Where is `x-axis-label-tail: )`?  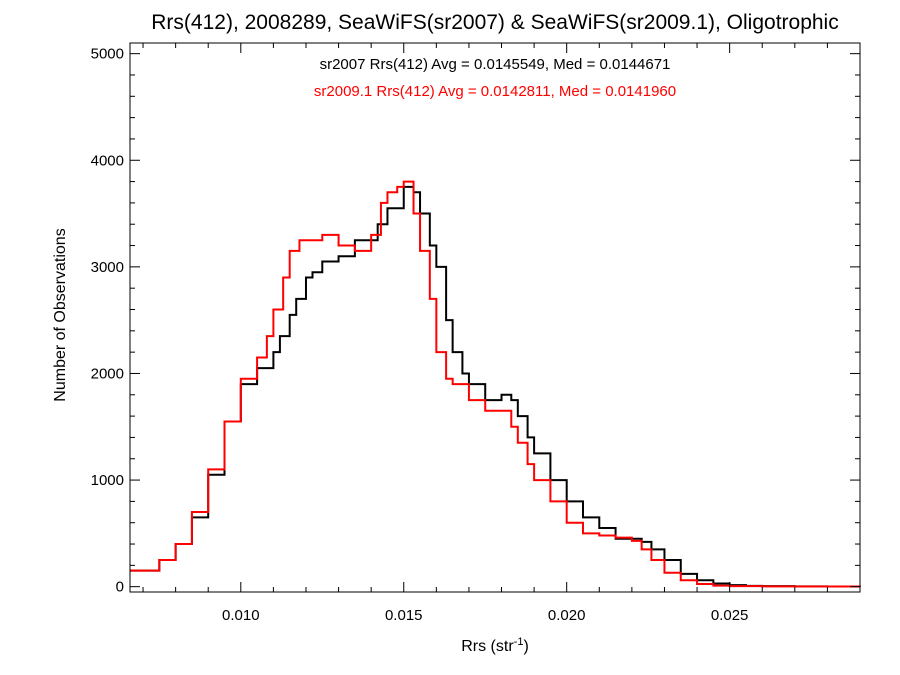
x-axis-label-tail: ) is located at coordinates (525, 646).